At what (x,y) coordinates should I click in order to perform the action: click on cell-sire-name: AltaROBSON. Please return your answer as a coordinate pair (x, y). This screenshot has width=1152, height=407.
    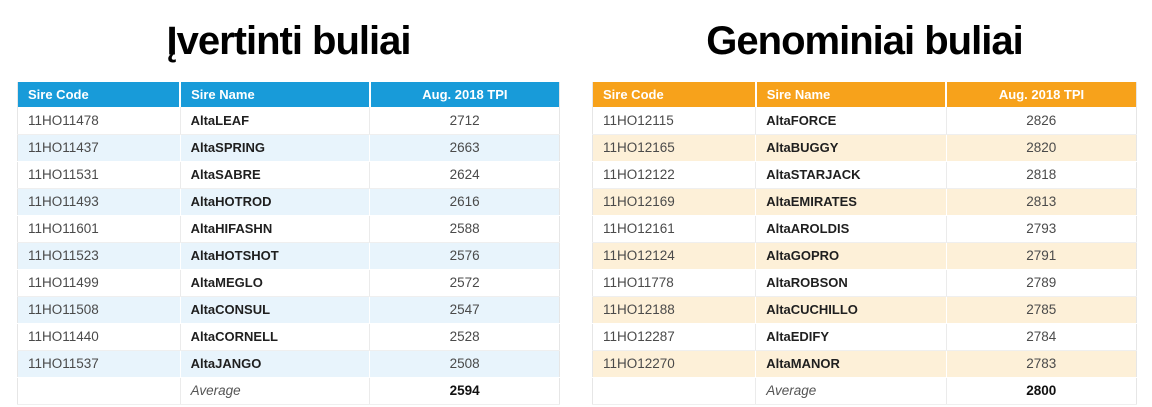
    Looking at the image, I should click on (851, 283).